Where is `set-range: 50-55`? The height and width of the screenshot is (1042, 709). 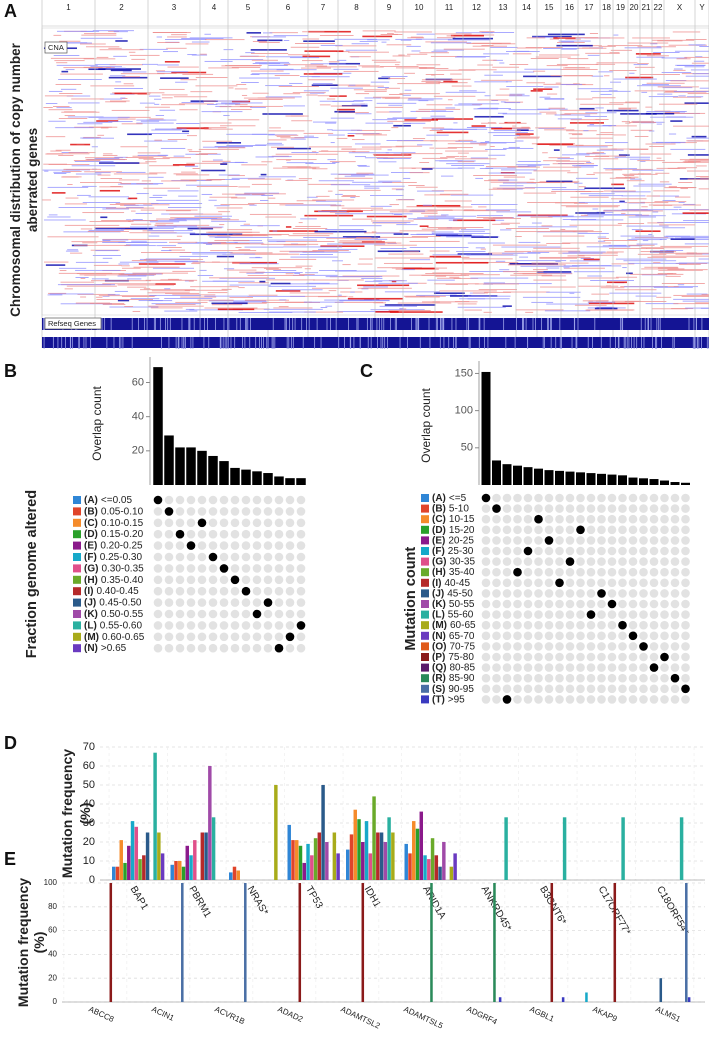
set-range: 50-55 is located at coordinates (462, 604).